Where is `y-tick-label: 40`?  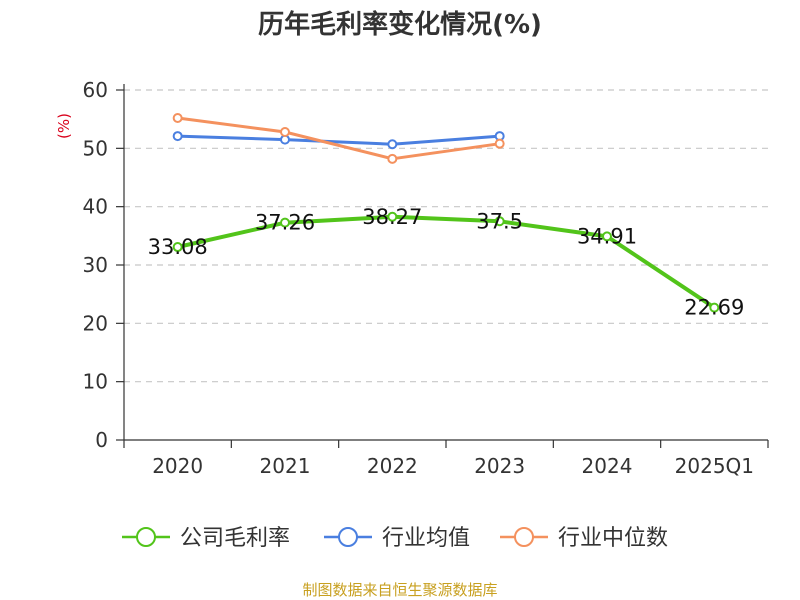
y-tick-label: 40 is located at coordinates (95, 207).